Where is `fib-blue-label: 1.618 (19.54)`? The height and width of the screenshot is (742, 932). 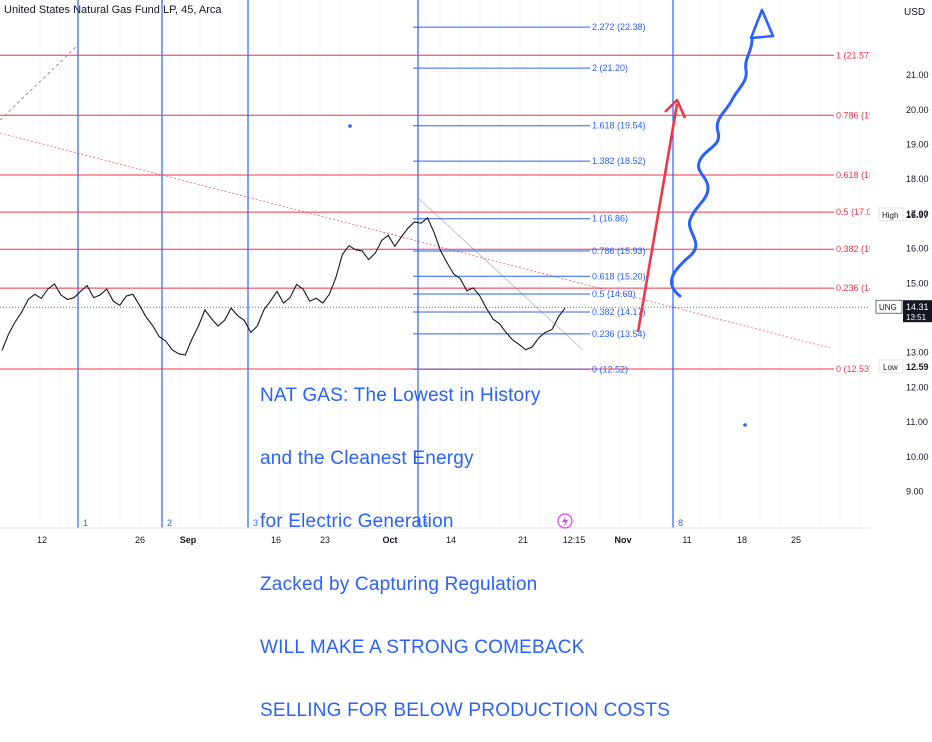 fib-blue-label: 1.618 (19.54) is located at coordinates (619, 126).